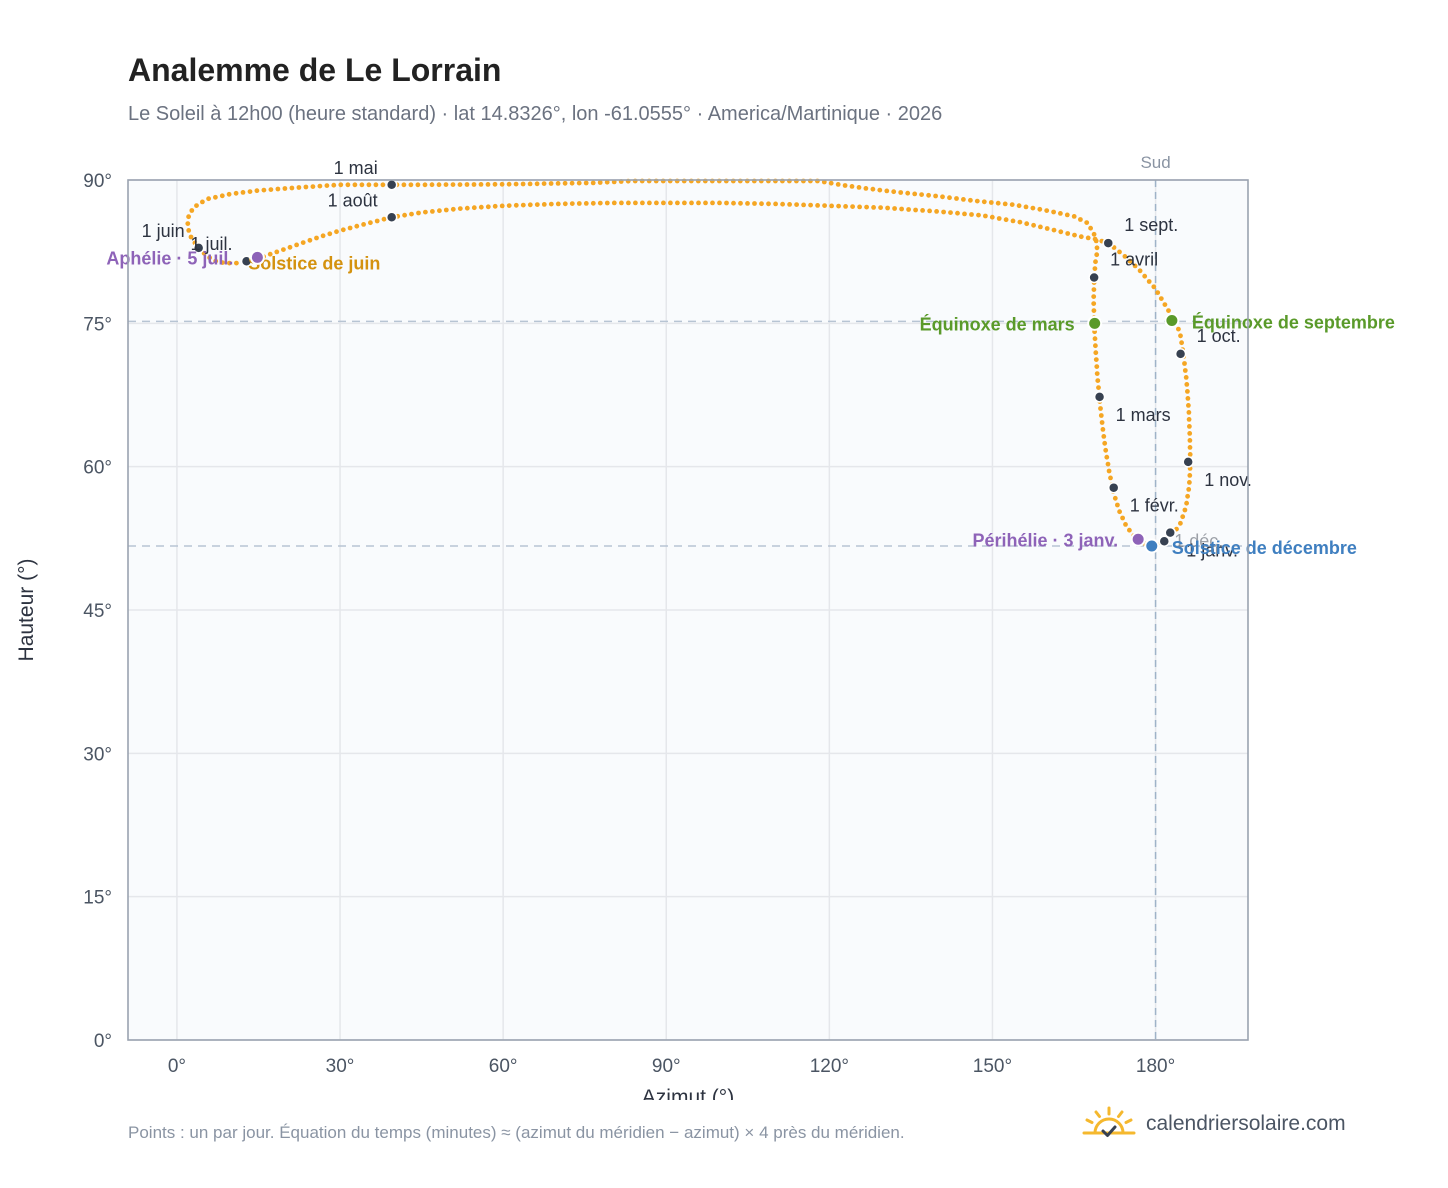 The image size is (1448, 1188). Describe the element at coordinates (1154, 506) in the screenshot. I see `month-label: 1 févr.` at that location.